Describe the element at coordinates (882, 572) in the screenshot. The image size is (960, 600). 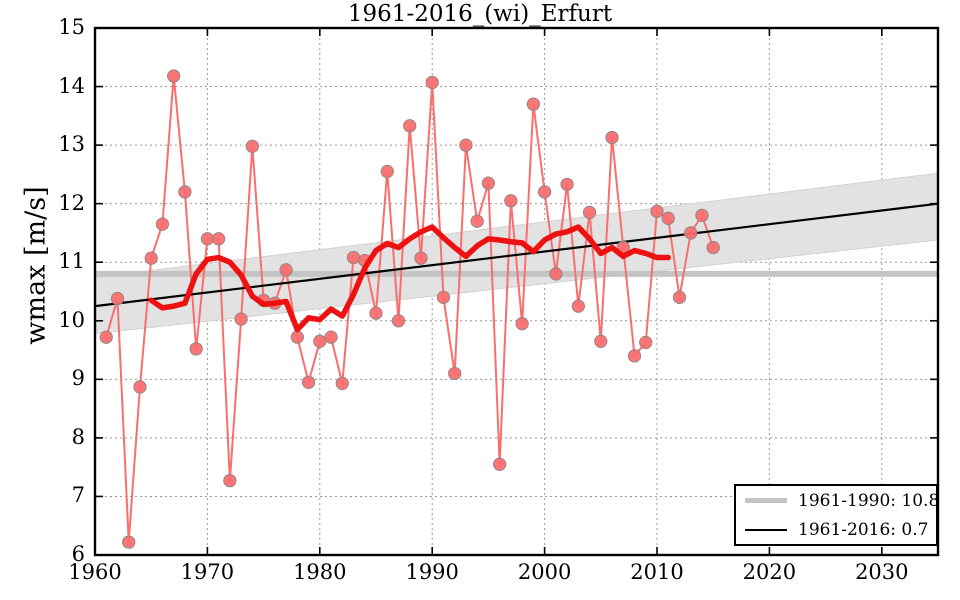
I see `x-tick-label: 2030` at that location.